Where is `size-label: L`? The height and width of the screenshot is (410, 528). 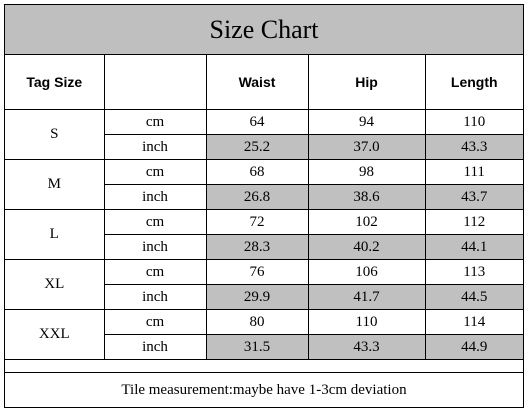 size-label: L is located at coordinates (55, 234).